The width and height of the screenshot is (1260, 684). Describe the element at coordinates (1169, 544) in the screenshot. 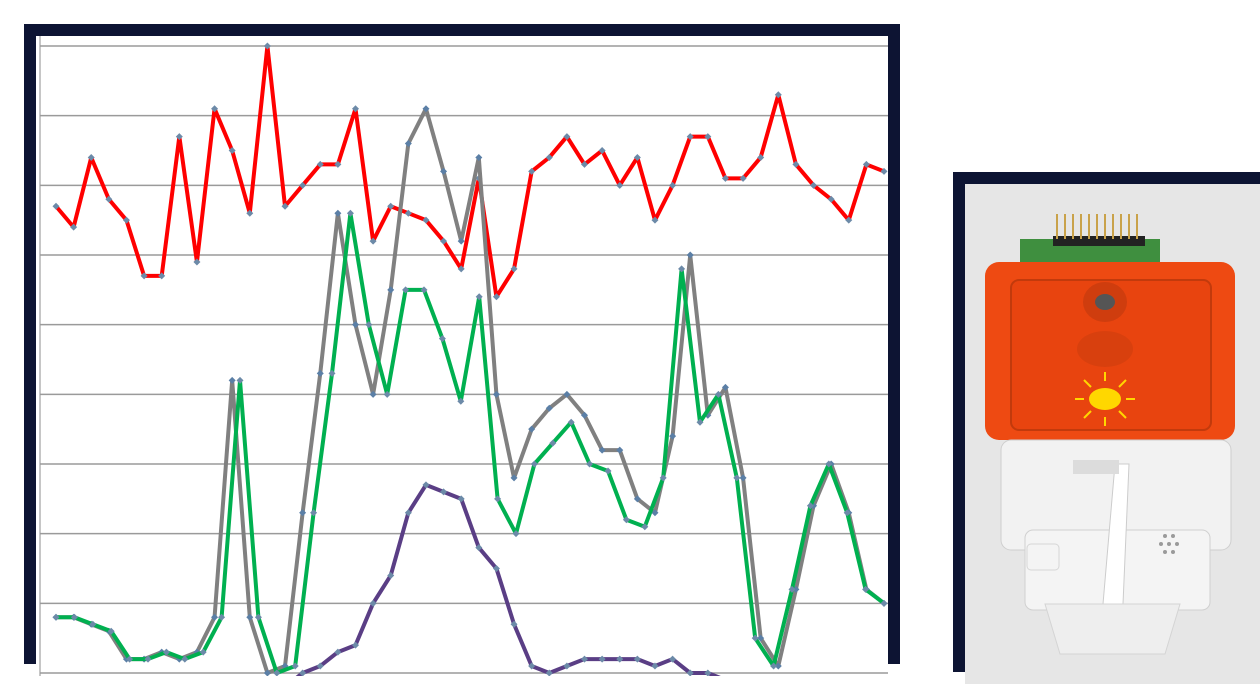

I see `speaker-grille-icon` at that location.